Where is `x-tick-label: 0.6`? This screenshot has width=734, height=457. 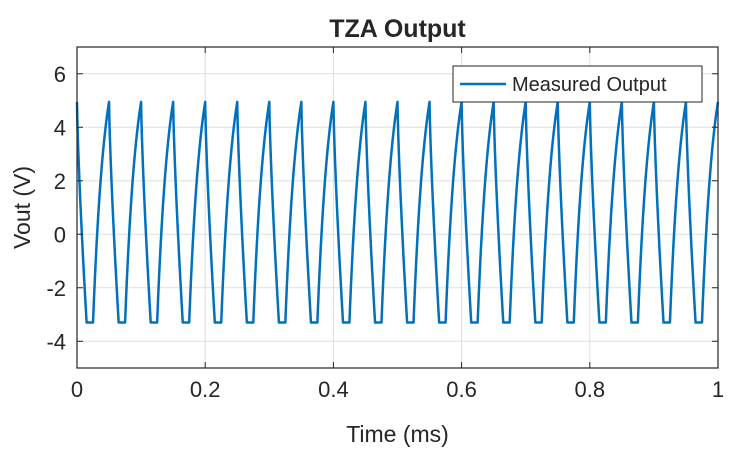
x-tick-label: 0.6 is located at coordinates (461, 389).